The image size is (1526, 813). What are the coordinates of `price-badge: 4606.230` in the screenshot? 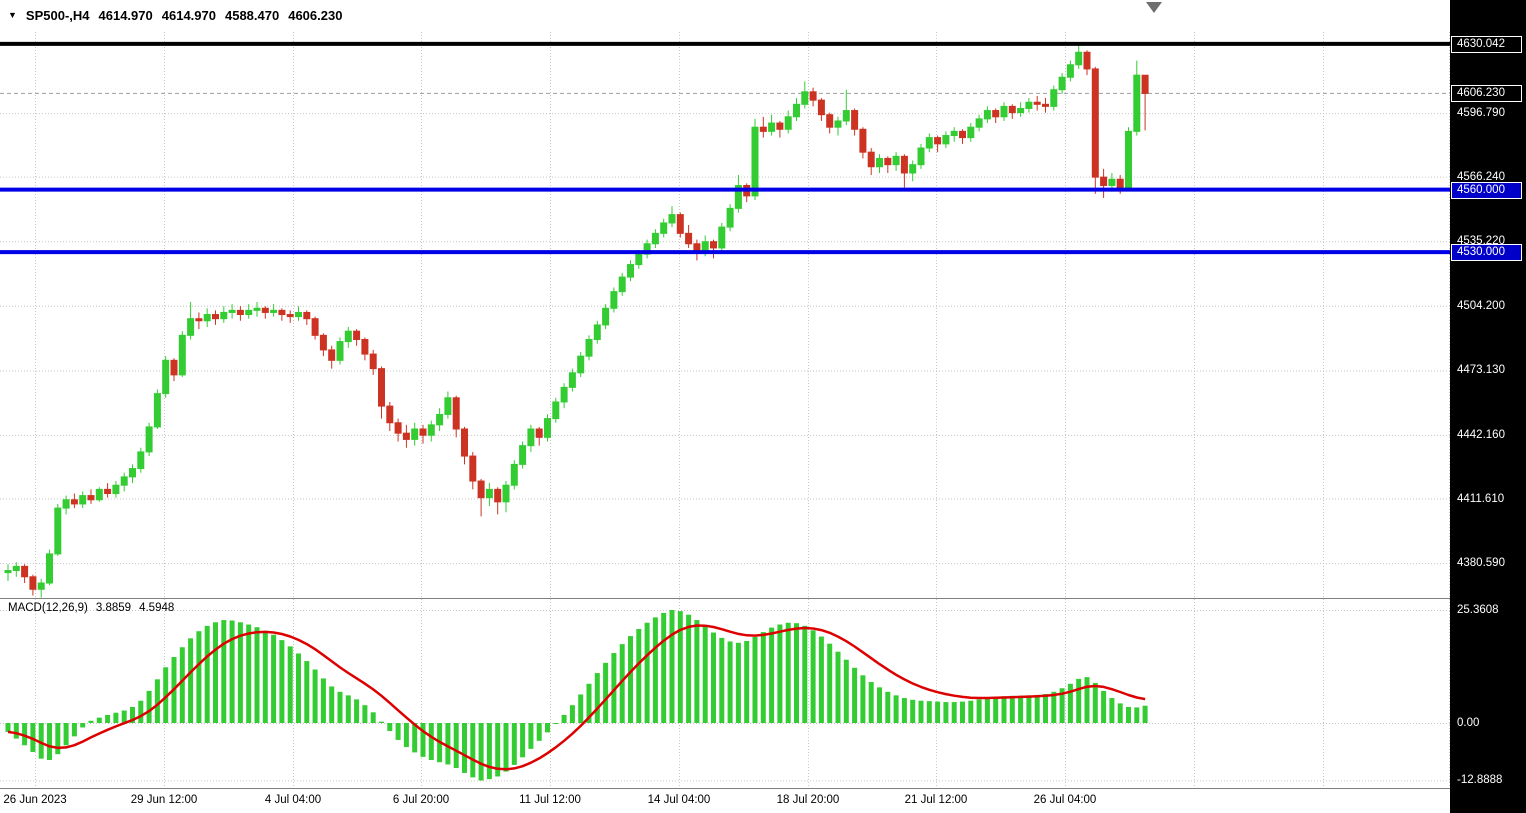 It's located at (1486, 94).